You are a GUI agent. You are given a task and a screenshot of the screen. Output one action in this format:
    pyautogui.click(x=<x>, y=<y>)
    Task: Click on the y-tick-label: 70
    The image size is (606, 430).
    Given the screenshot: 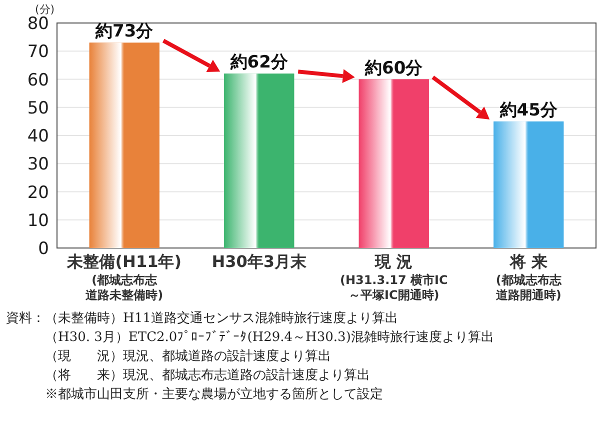 What is the action you would take?
    pyautogui.click(x=38, y=52)
    